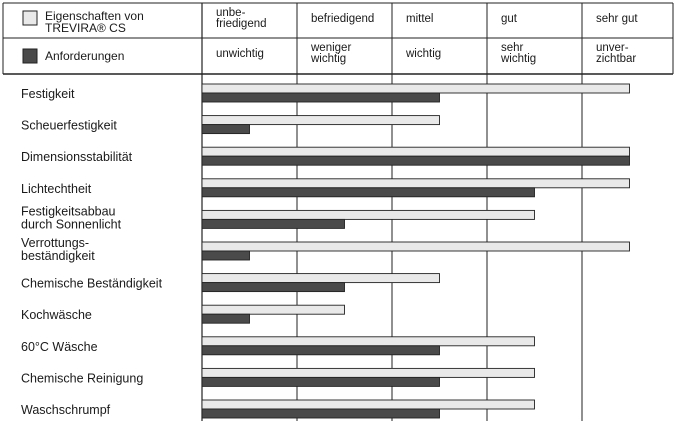 This screenshot has width=675, height=421. I want to click on category-label-2: Dimensionsstabilität, so click(77, 157).